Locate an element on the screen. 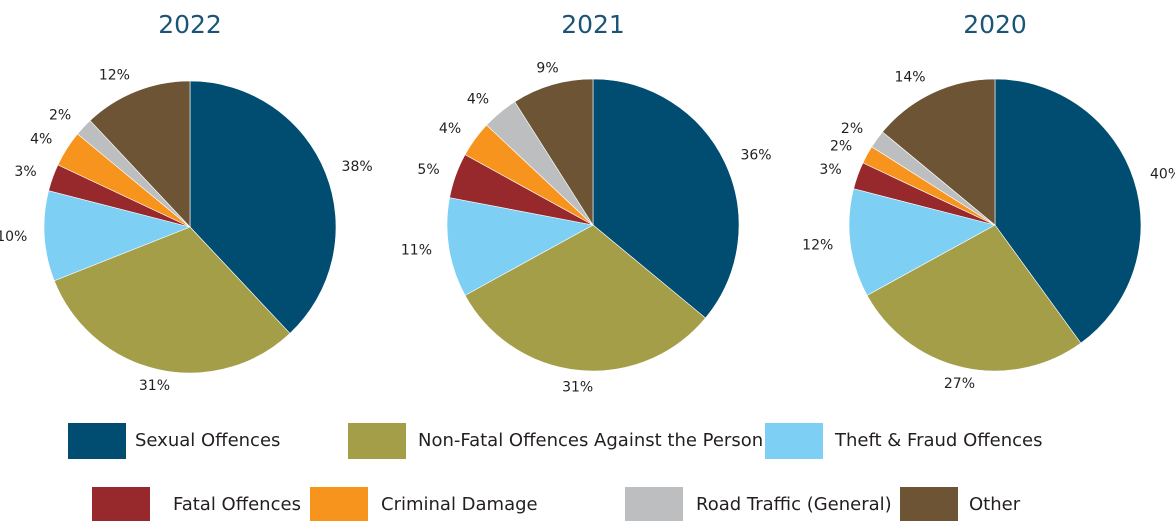  pie-title: 2020 is located at coordinates (995, 24).